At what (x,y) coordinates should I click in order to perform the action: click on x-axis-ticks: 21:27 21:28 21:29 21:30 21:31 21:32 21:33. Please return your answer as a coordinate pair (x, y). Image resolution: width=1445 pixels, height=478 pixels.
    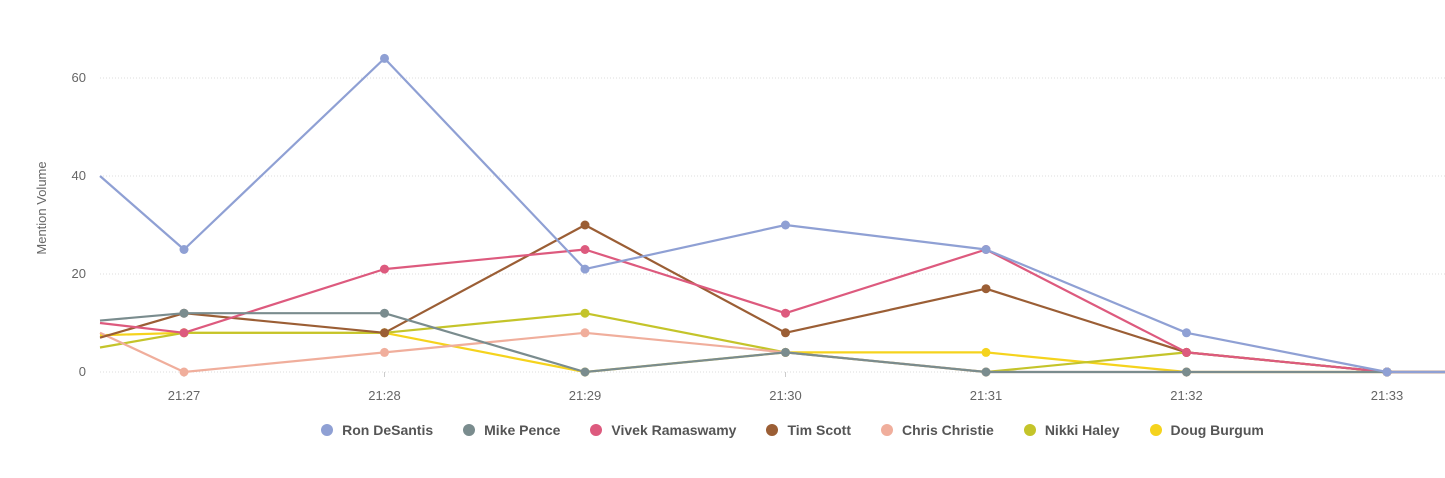
    Looking at the image, I should click on (786, 387).